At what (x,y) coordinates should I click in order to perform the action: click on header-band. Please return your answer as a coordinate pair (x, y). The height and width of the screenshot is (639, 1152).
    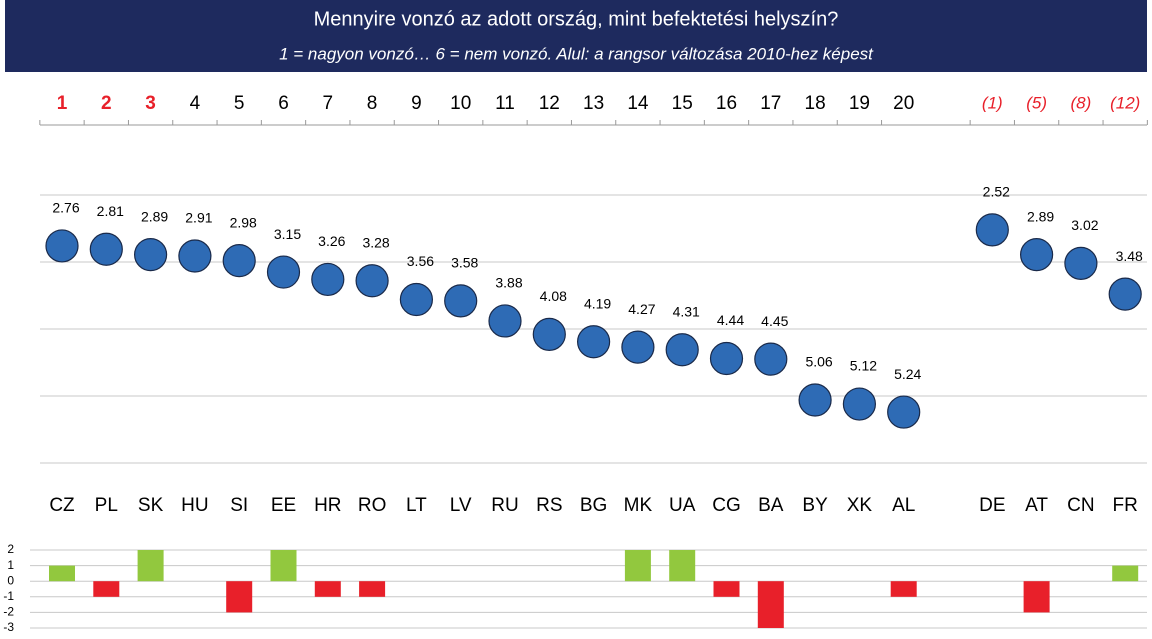
    Looking at the image, I should click on (576, 36).